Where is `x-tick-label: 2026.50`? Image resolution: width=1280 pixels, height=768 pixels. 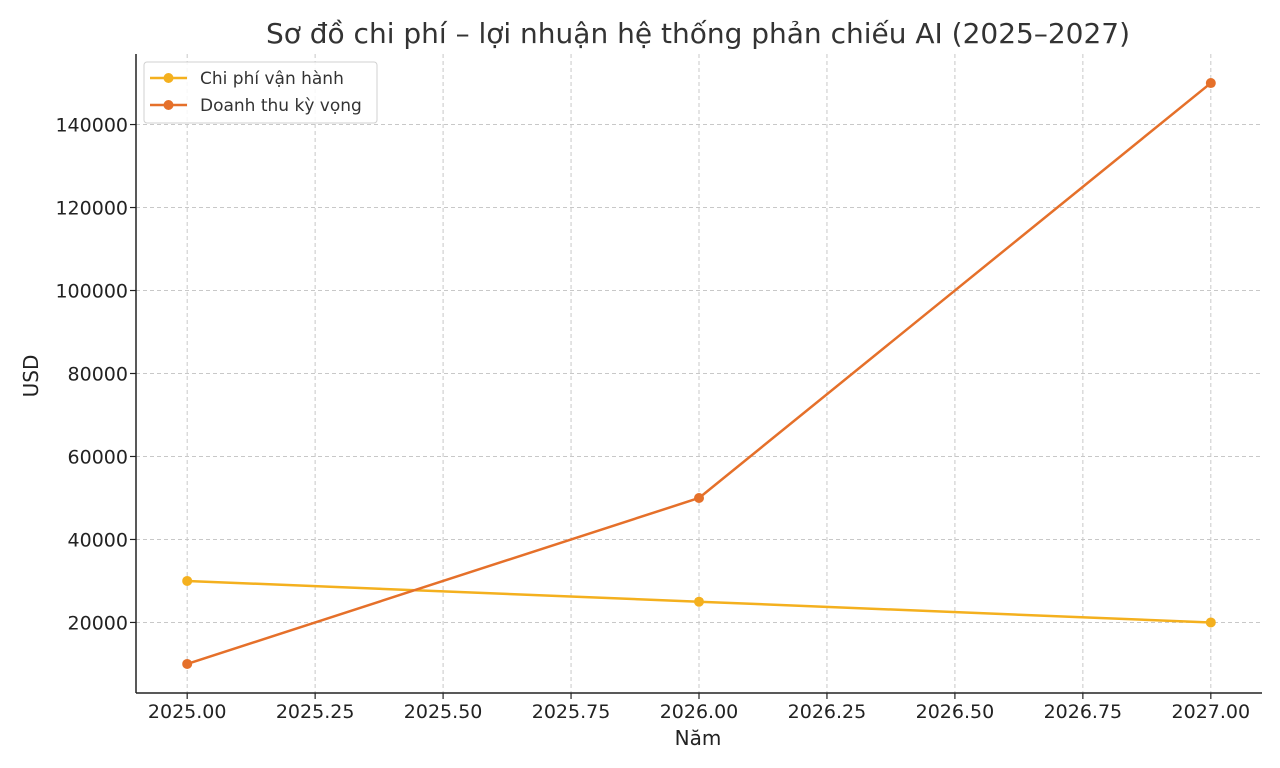
x-tick-label: 2026.50 is located at coordinates (955, 712).